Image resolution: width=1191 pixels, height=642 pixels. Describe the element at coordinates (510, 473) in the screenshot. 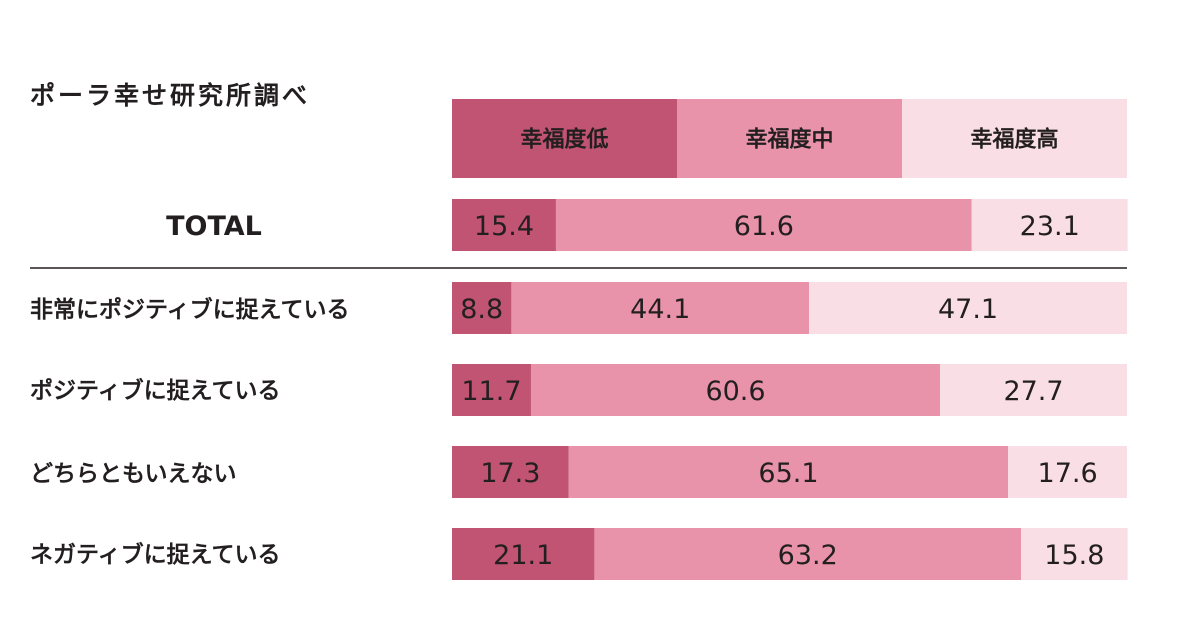

I see `data-label-4-1: 17.3` at that location.